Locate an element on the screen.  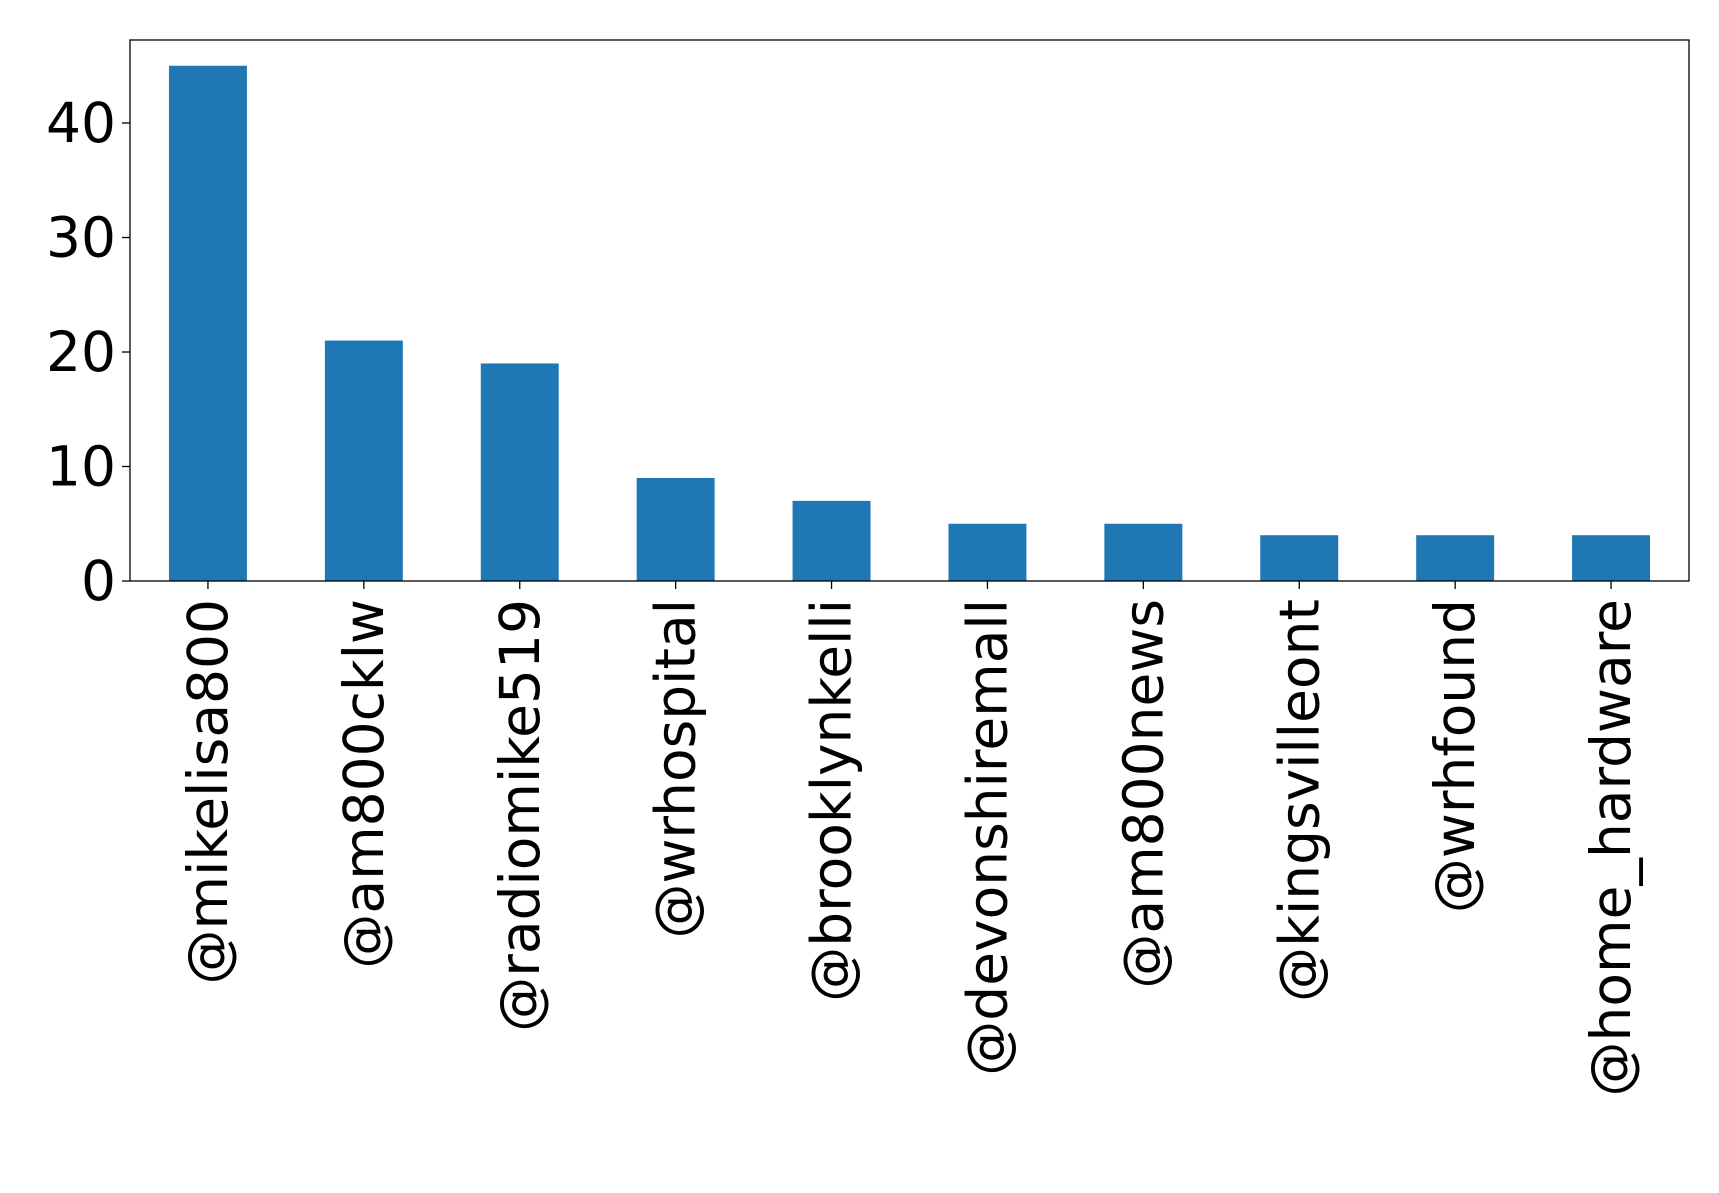
y-tick-label: 0 is located at coordinates (98, 581).